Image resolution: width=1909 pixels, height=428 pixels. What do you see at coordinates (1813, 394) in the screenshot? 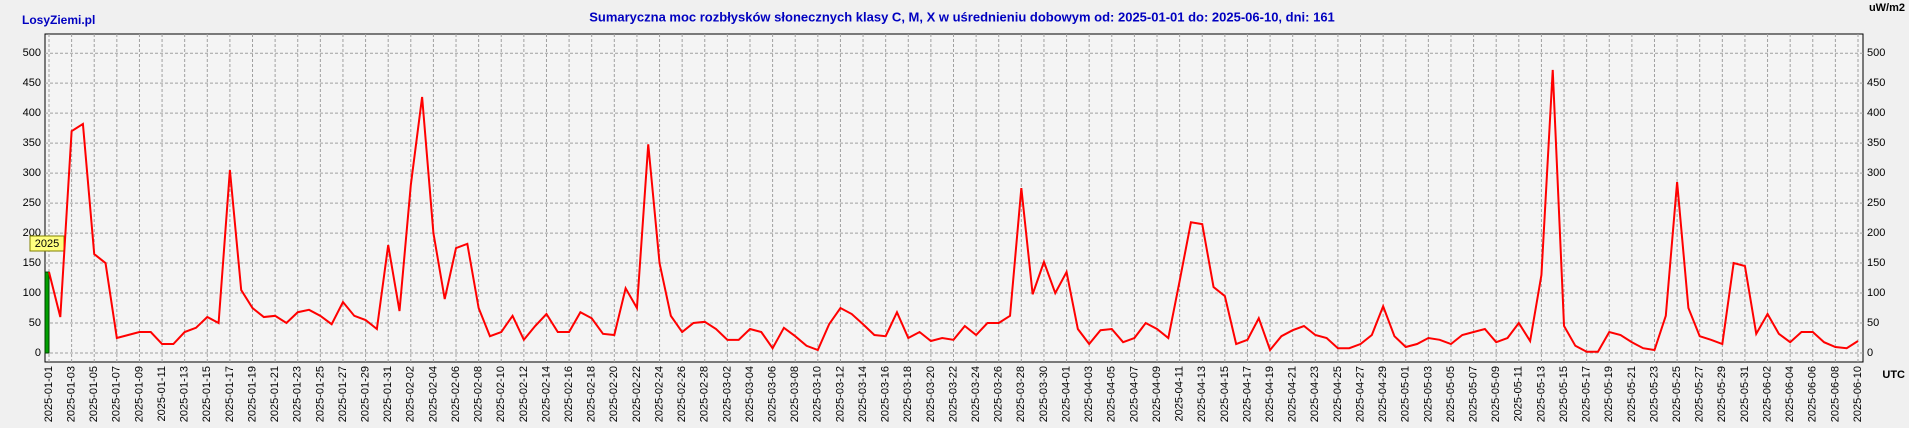
I see `x-tick-label: 2025-06-06` at bounding box center [1813, 394].